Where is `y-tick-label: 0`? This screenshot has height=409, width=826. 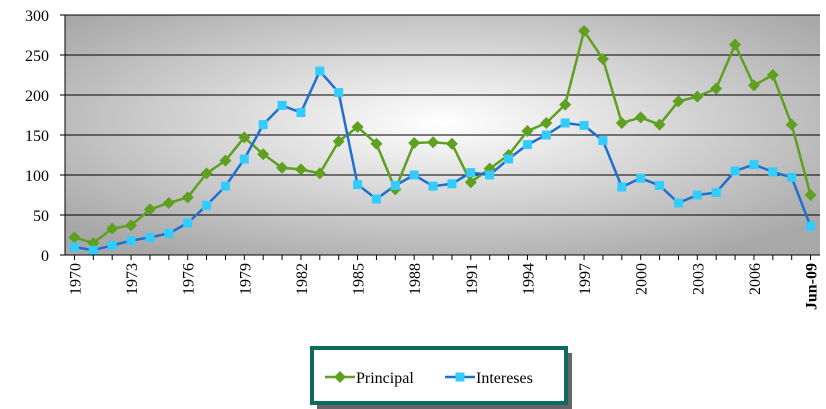
y-tick-label: 0 is located at coordinates (45, 256).